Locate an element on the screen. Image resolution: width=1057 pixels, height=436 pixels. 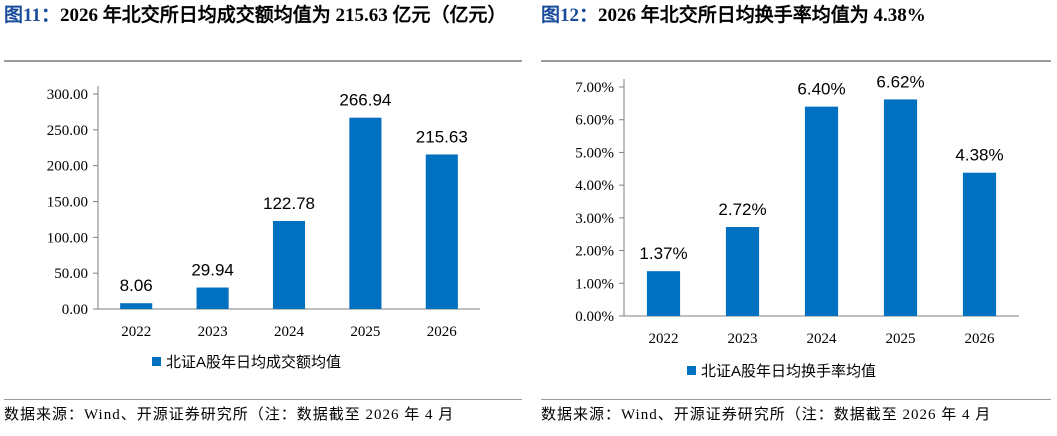
data-label: 266.94 is located at coordinates (365, 100).